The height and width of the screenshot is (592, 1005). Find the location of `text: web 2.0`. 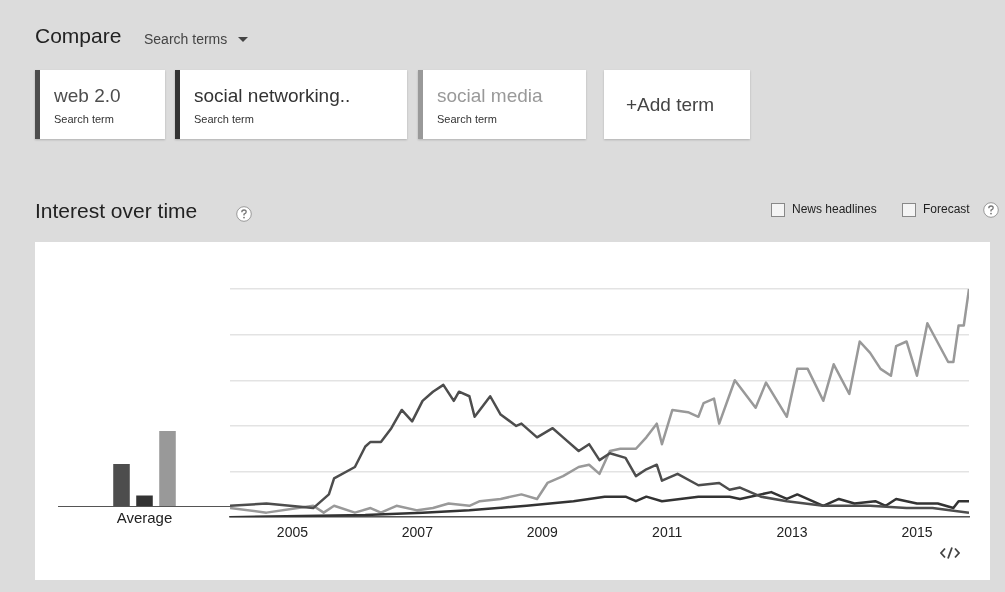

text: web 2.0 is located at coordinates (87, 96).